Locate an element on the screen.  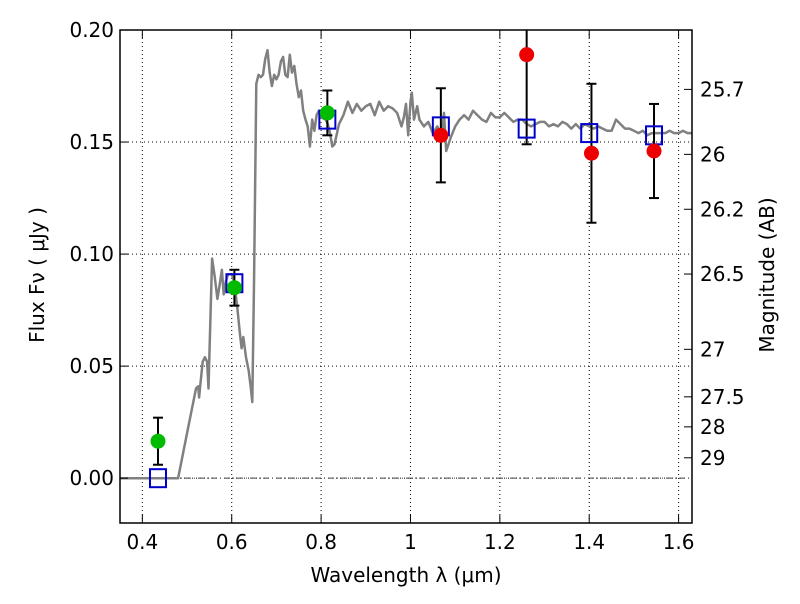
y-tick-label: 0.20 is located at coordinates (91, 30).